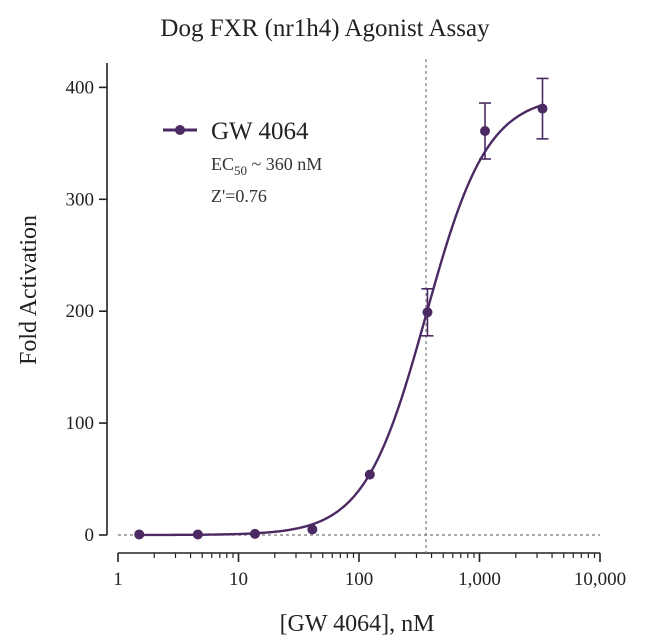 The image size is (650, 644). What do you see at coordinates (325, 28) in the screenshot?
I see `chart-title: Dog FXR (nr1h4) Agonist Assay` at bounding box center [325, 28].